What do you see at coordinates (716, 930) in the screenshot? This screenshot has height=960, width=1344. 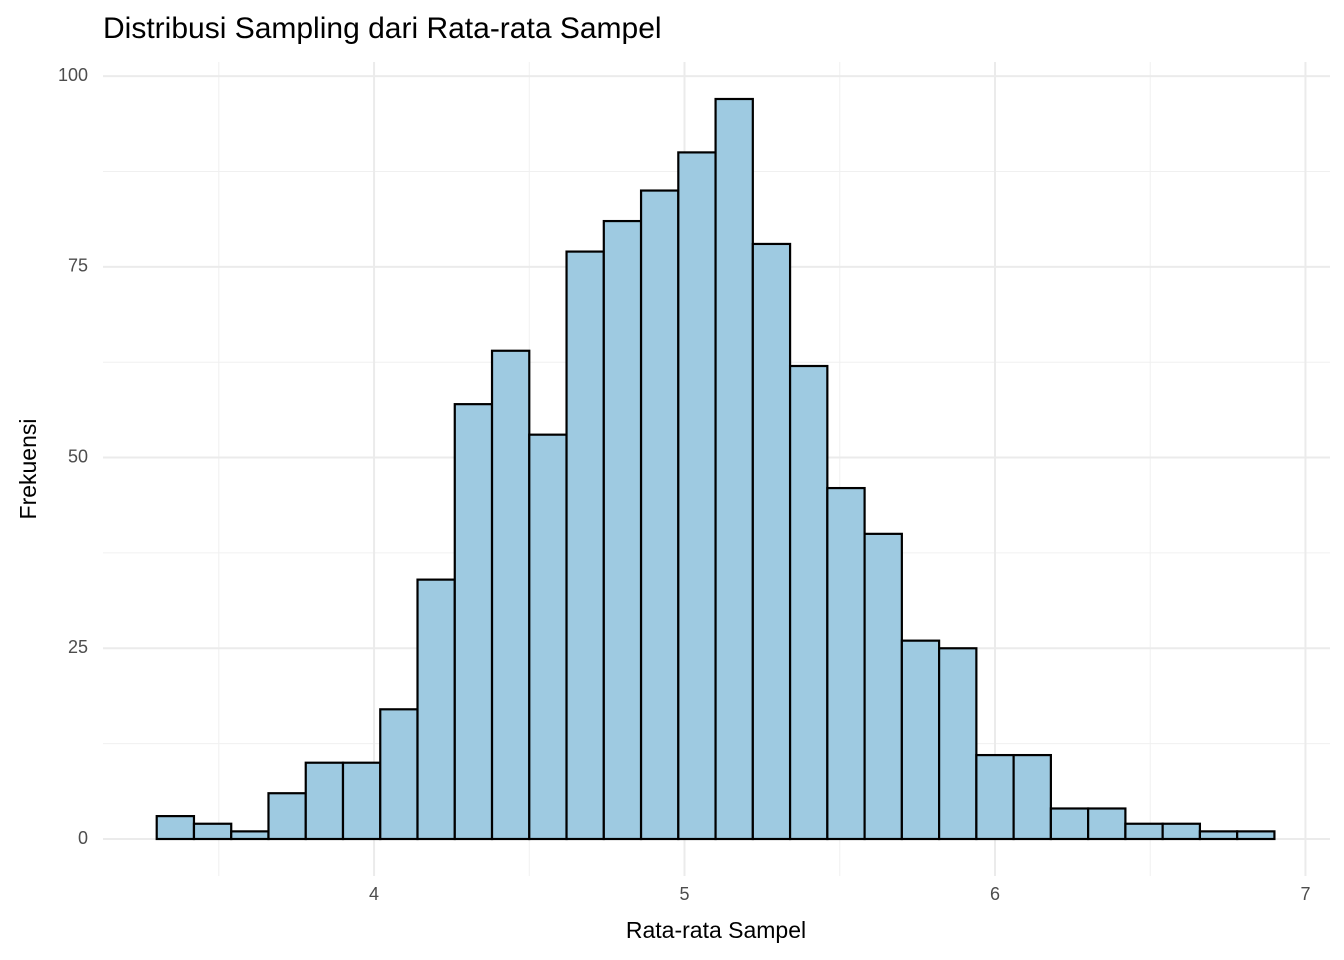 I see `x-axis-title: Rata-rata Sampel` at bounding box center [716, 930].